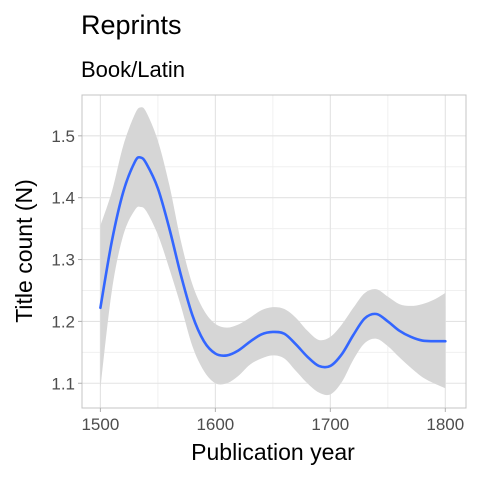  Describe the element at coordinates (272, 421) in the screenshot. I see `x-axis: 1500 1600 1700 1800` at that location.